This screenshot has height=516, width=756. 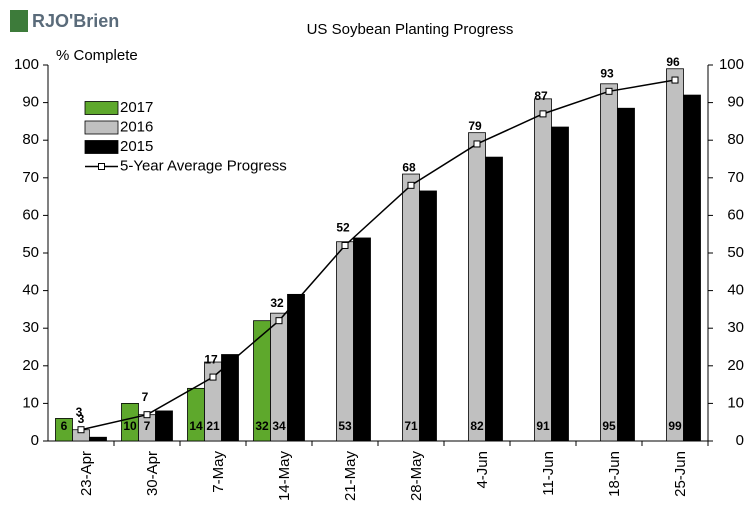 I want to click on y2-tick-label: 10, so click(x=735, y=402).